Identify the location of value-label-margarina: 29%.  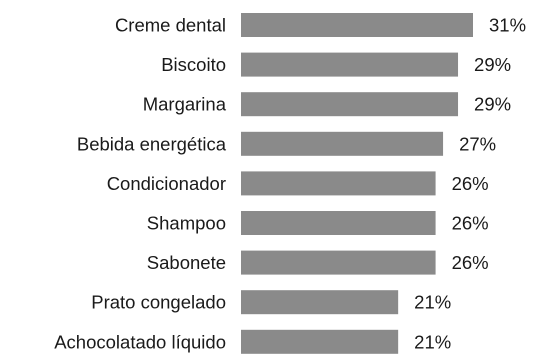
(492, 104).